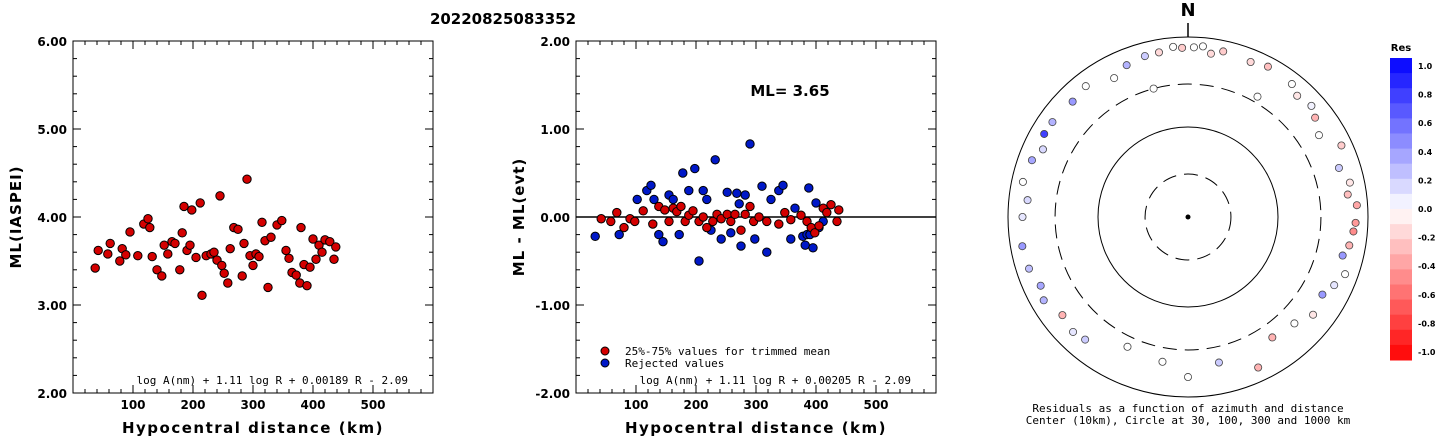 This screenshot has width=1437, height=441. I want to click on y-tick-label: 5.00, so click(52, 130).